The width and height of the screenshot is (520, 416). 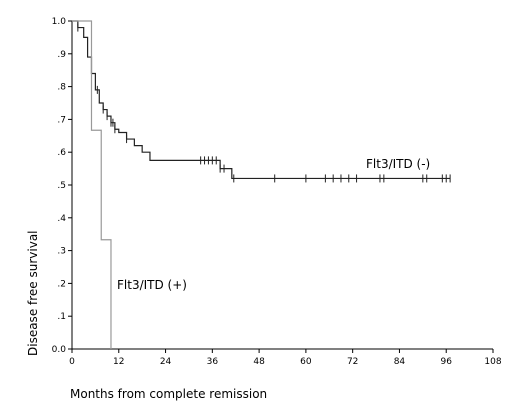 What do you see at coordinates (92, 184) in the screenshot?
I see `series-line-flt3-pos` at bounding box center [92, 184].